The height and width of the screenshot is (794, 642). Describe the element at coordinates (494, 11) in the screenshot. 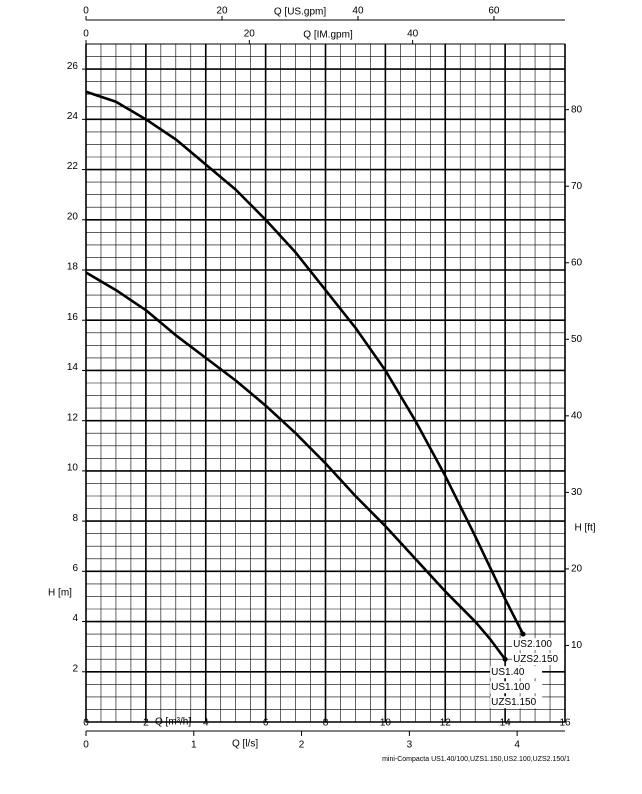

I see `x-us-tick-label: 60` at that location.